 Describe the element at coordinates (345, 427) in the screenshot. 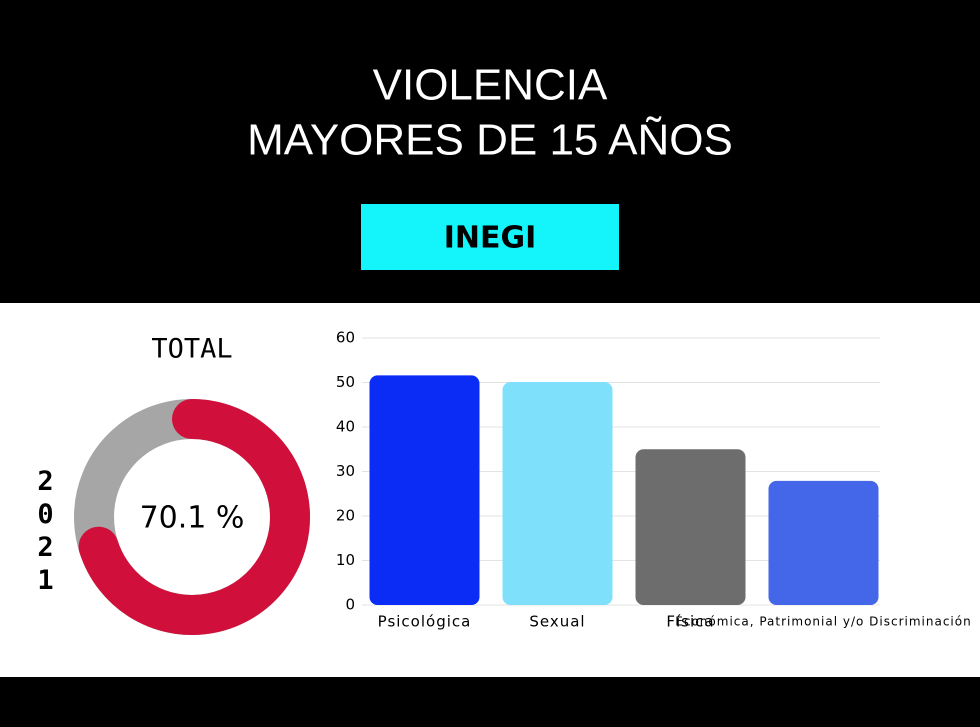

I see `y-tick-label: 40` at that location.